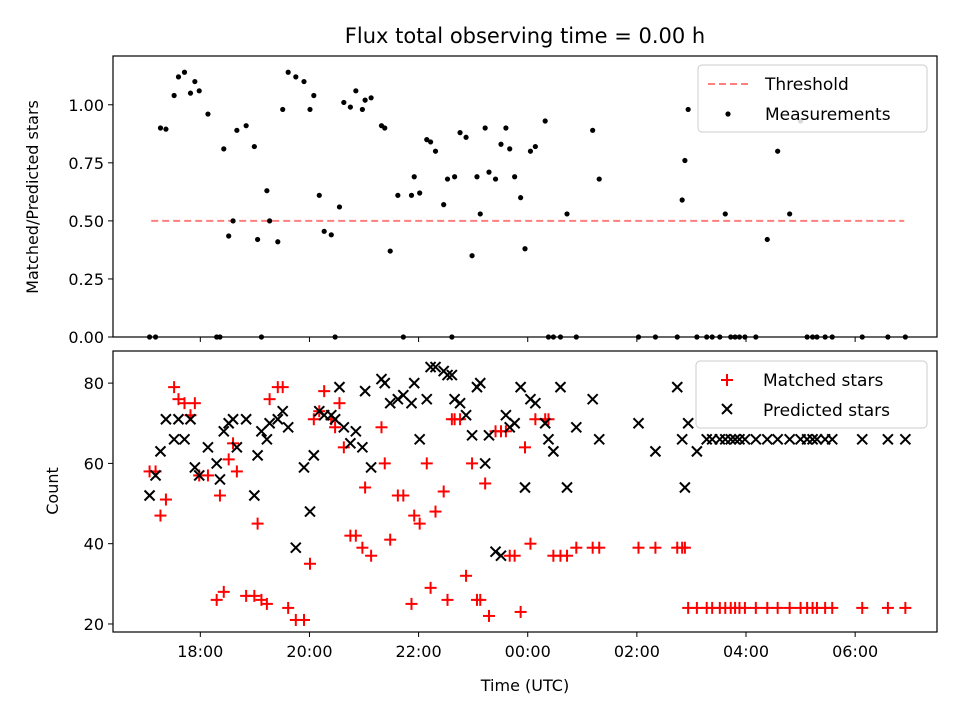 The width and height of the screenshot is (960, 720). Describe the element at coordinates (528, 651) in the screenshot. I see `x-tick-label: 00:00` at that location.